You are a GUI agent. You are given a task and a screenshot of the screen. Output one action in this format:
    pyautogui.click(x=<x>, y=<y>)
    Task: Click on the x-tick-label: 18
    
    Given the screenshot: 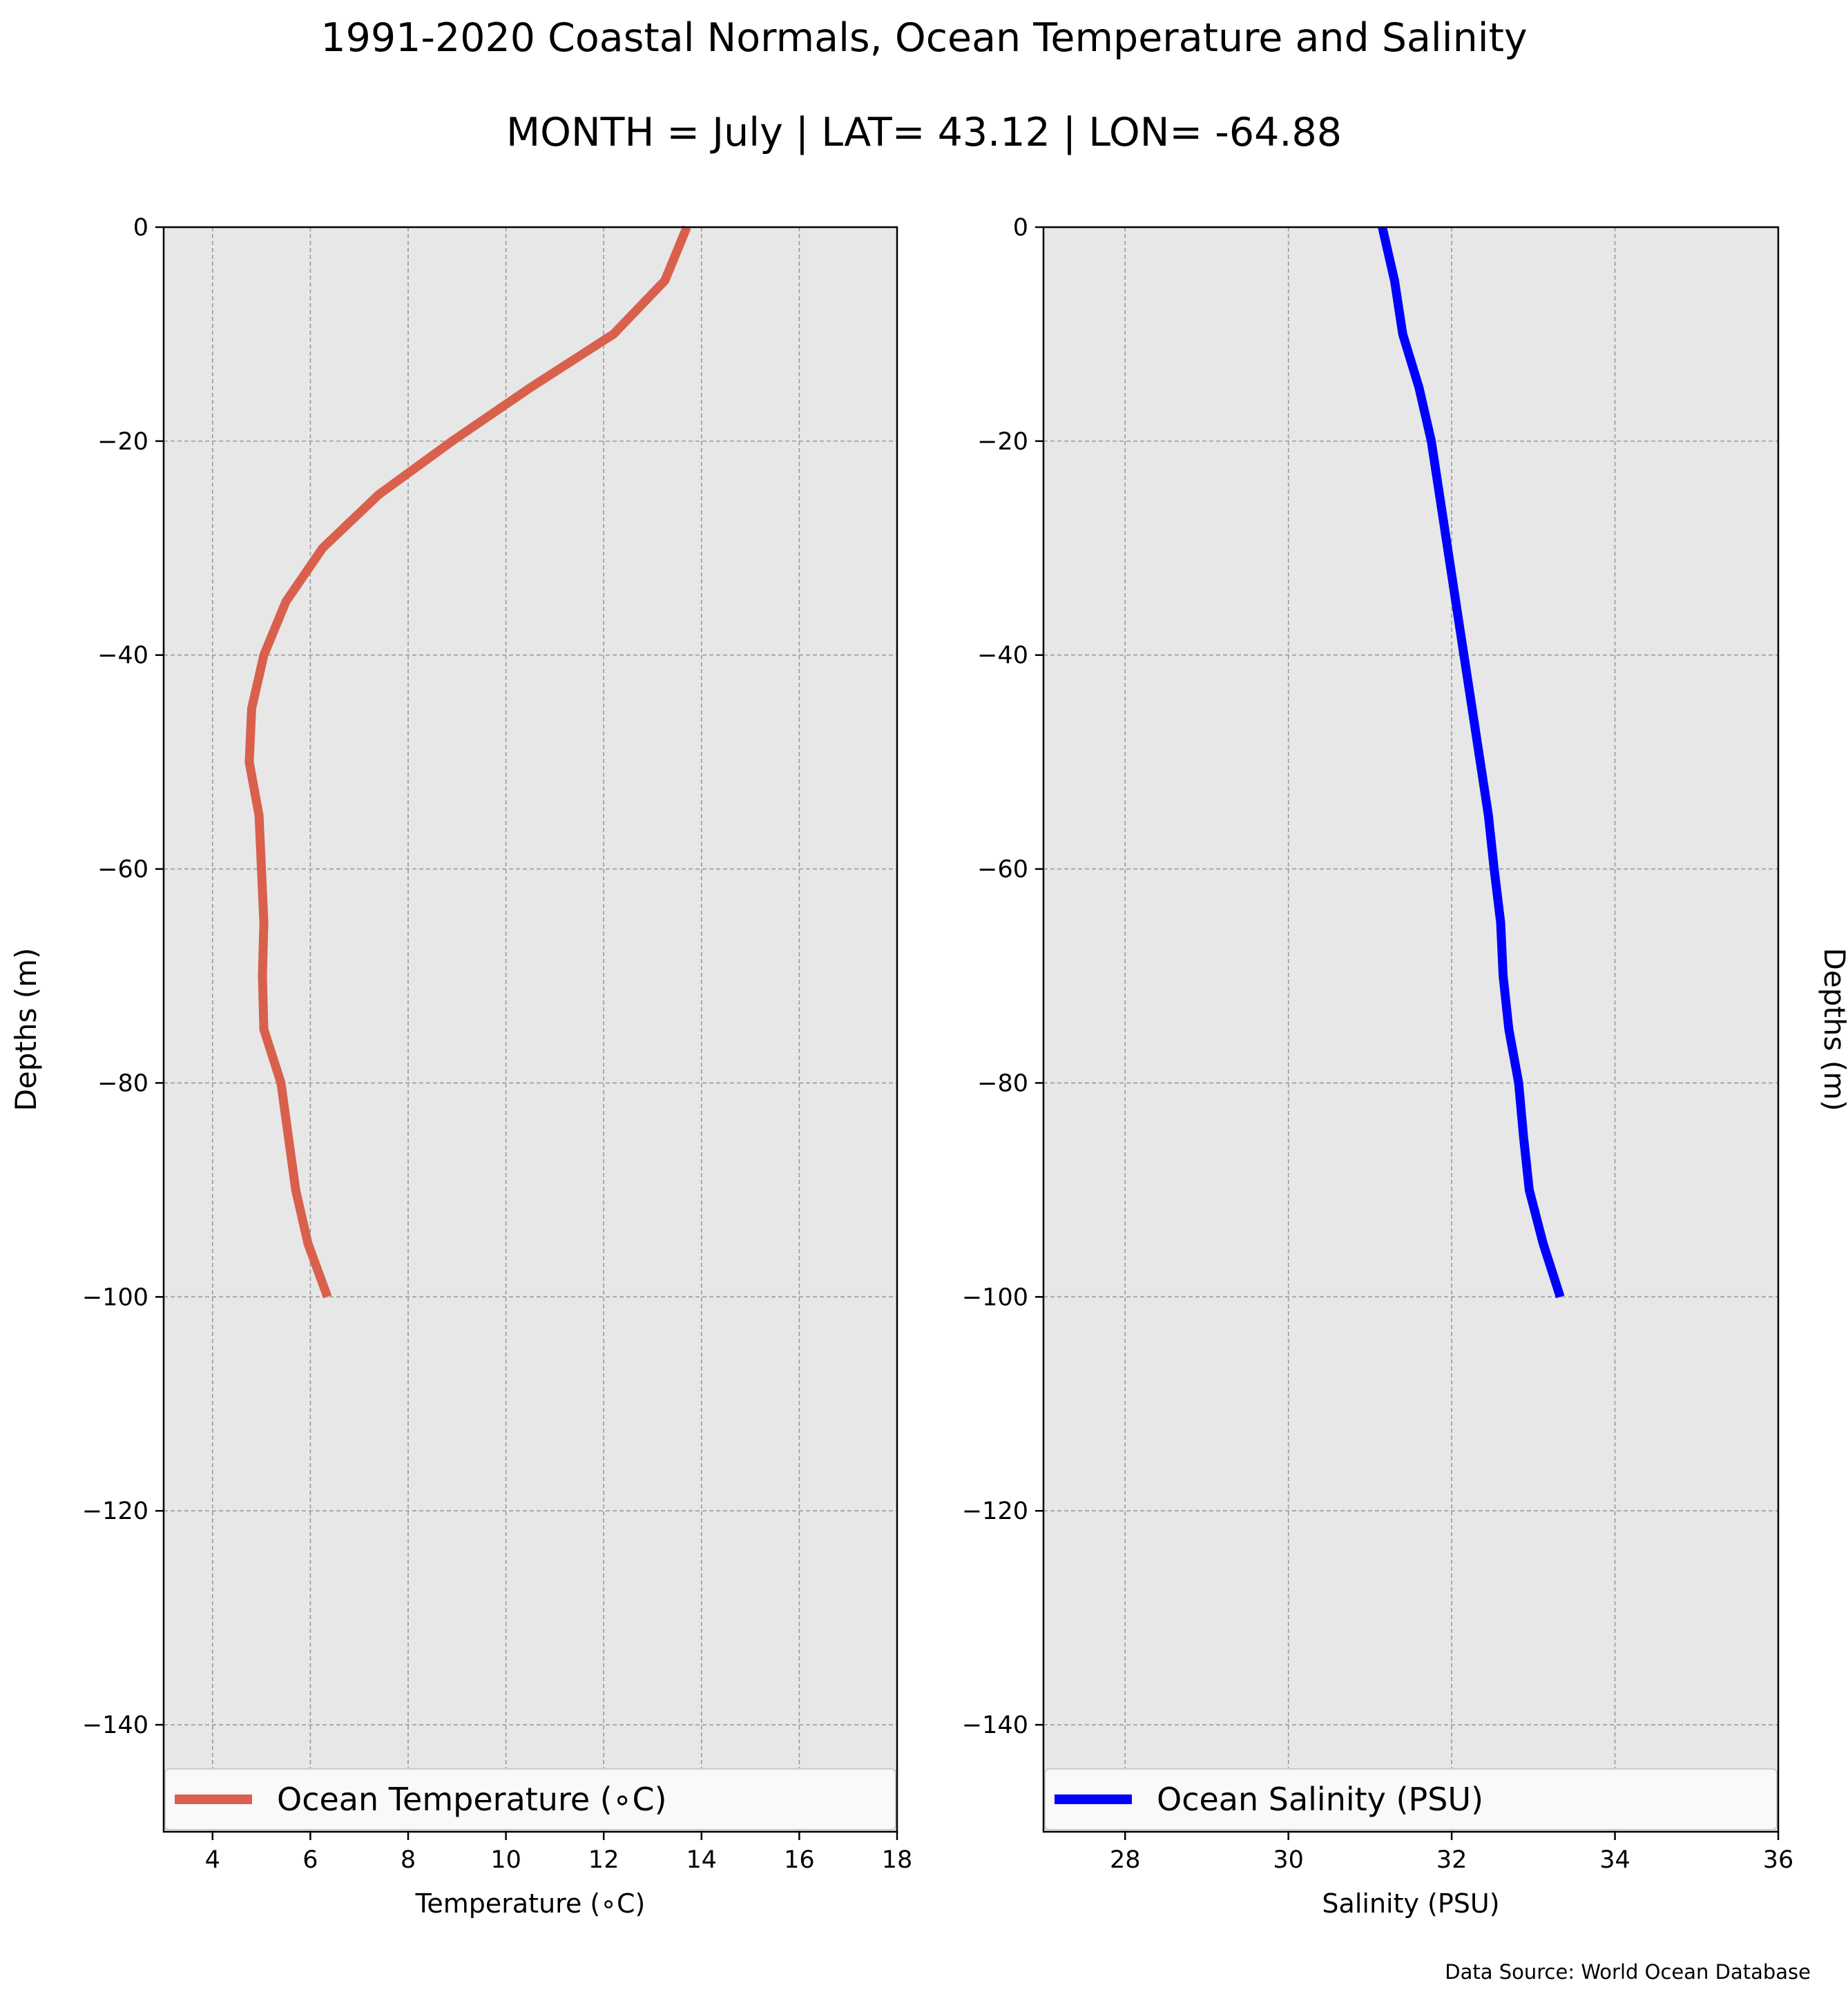 What is the action you would take?
    pyautogui.click(x=897, y=1860)
    